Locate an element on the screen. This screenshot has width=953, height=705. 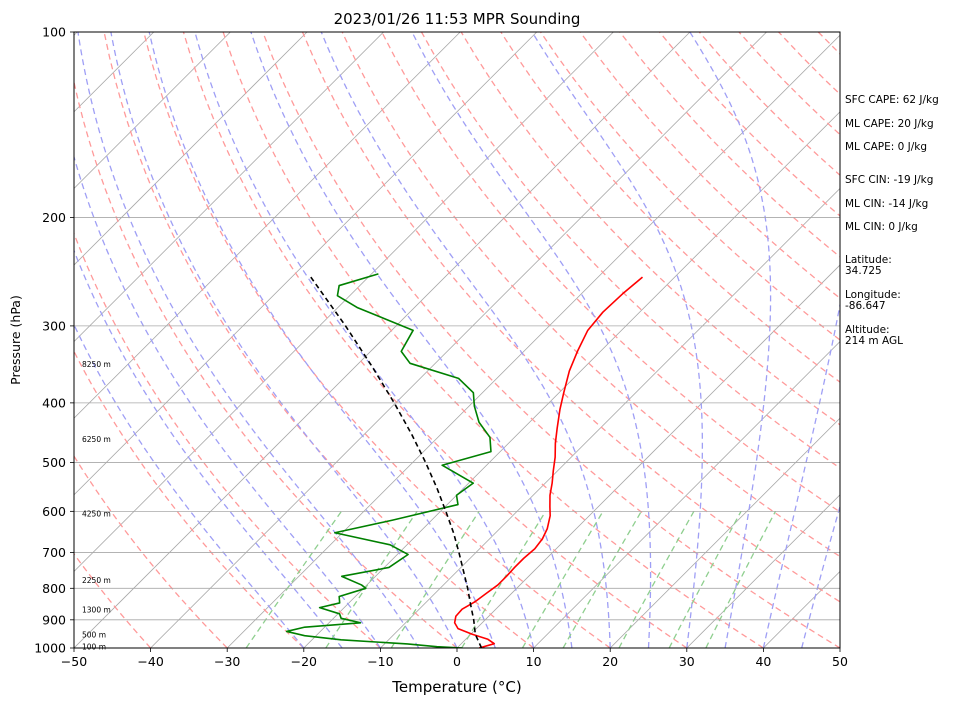
altitude-label: Altitude: is located at coordinates (867, 330).